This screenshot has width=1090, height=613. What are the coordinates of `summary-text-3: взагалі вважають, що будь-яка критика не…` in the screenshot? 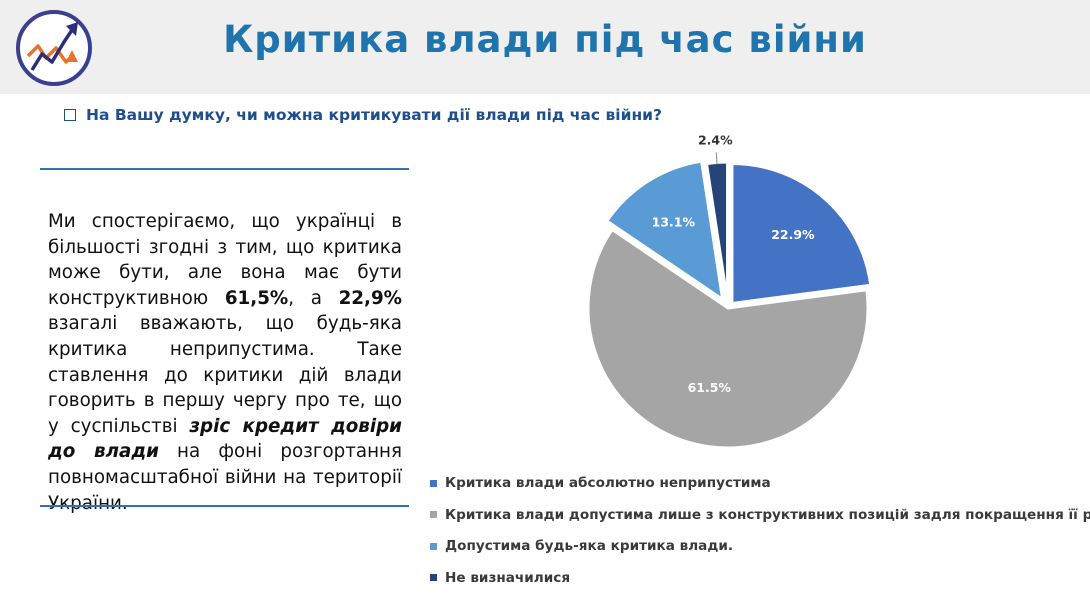 It's located at (225, 375).